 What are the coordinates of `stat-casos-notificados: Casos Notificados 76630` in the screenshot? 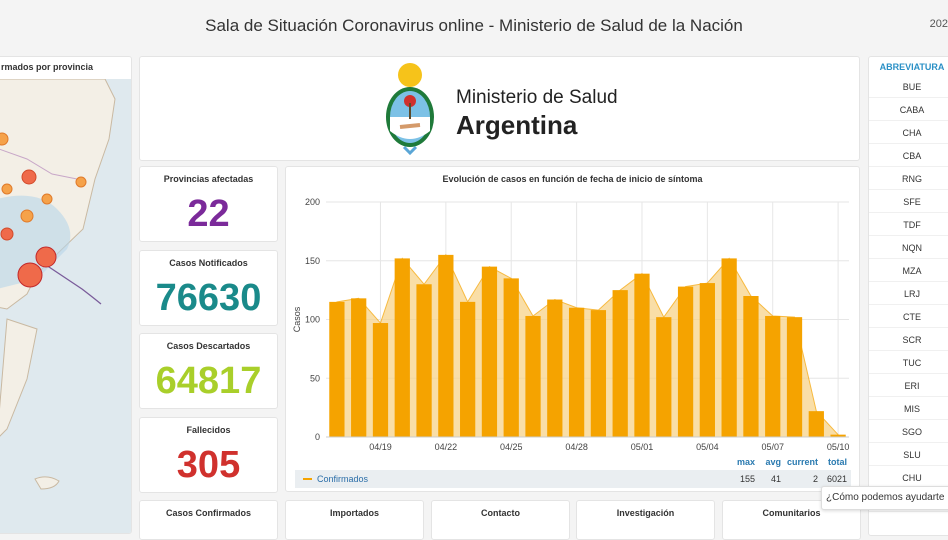 It's located at (208, 288).